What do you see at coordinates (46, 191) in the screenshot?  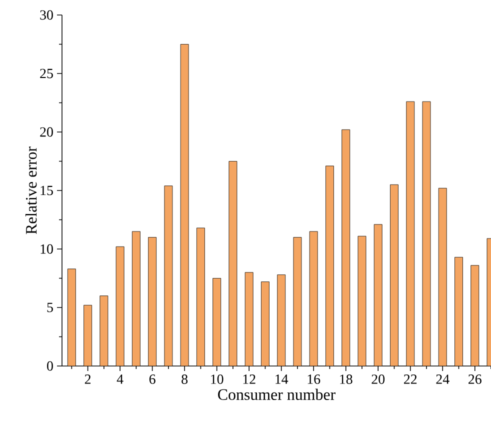 I see `y-tick-label: 15` at bounding box center [46, 191].